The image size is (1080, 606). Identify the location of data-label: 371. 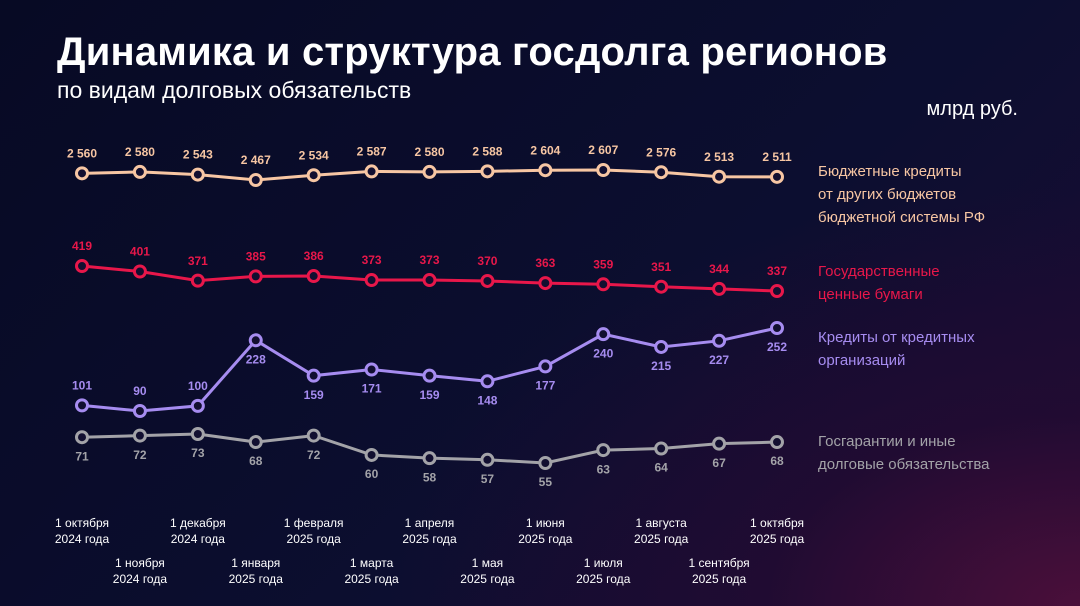
(198, 261).